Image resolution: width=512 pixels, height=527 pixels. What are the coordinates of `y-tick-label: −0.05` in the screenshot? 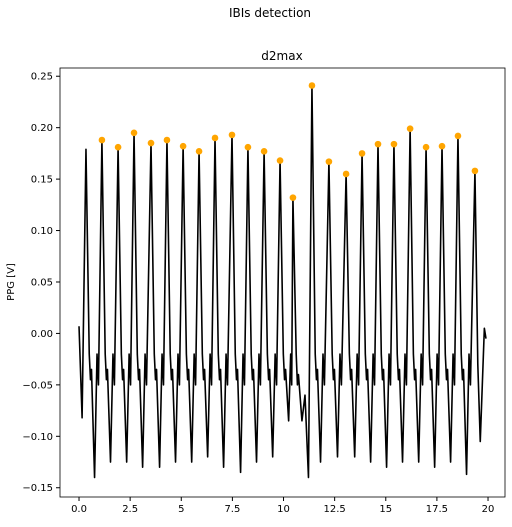 It's located at (37, 385).